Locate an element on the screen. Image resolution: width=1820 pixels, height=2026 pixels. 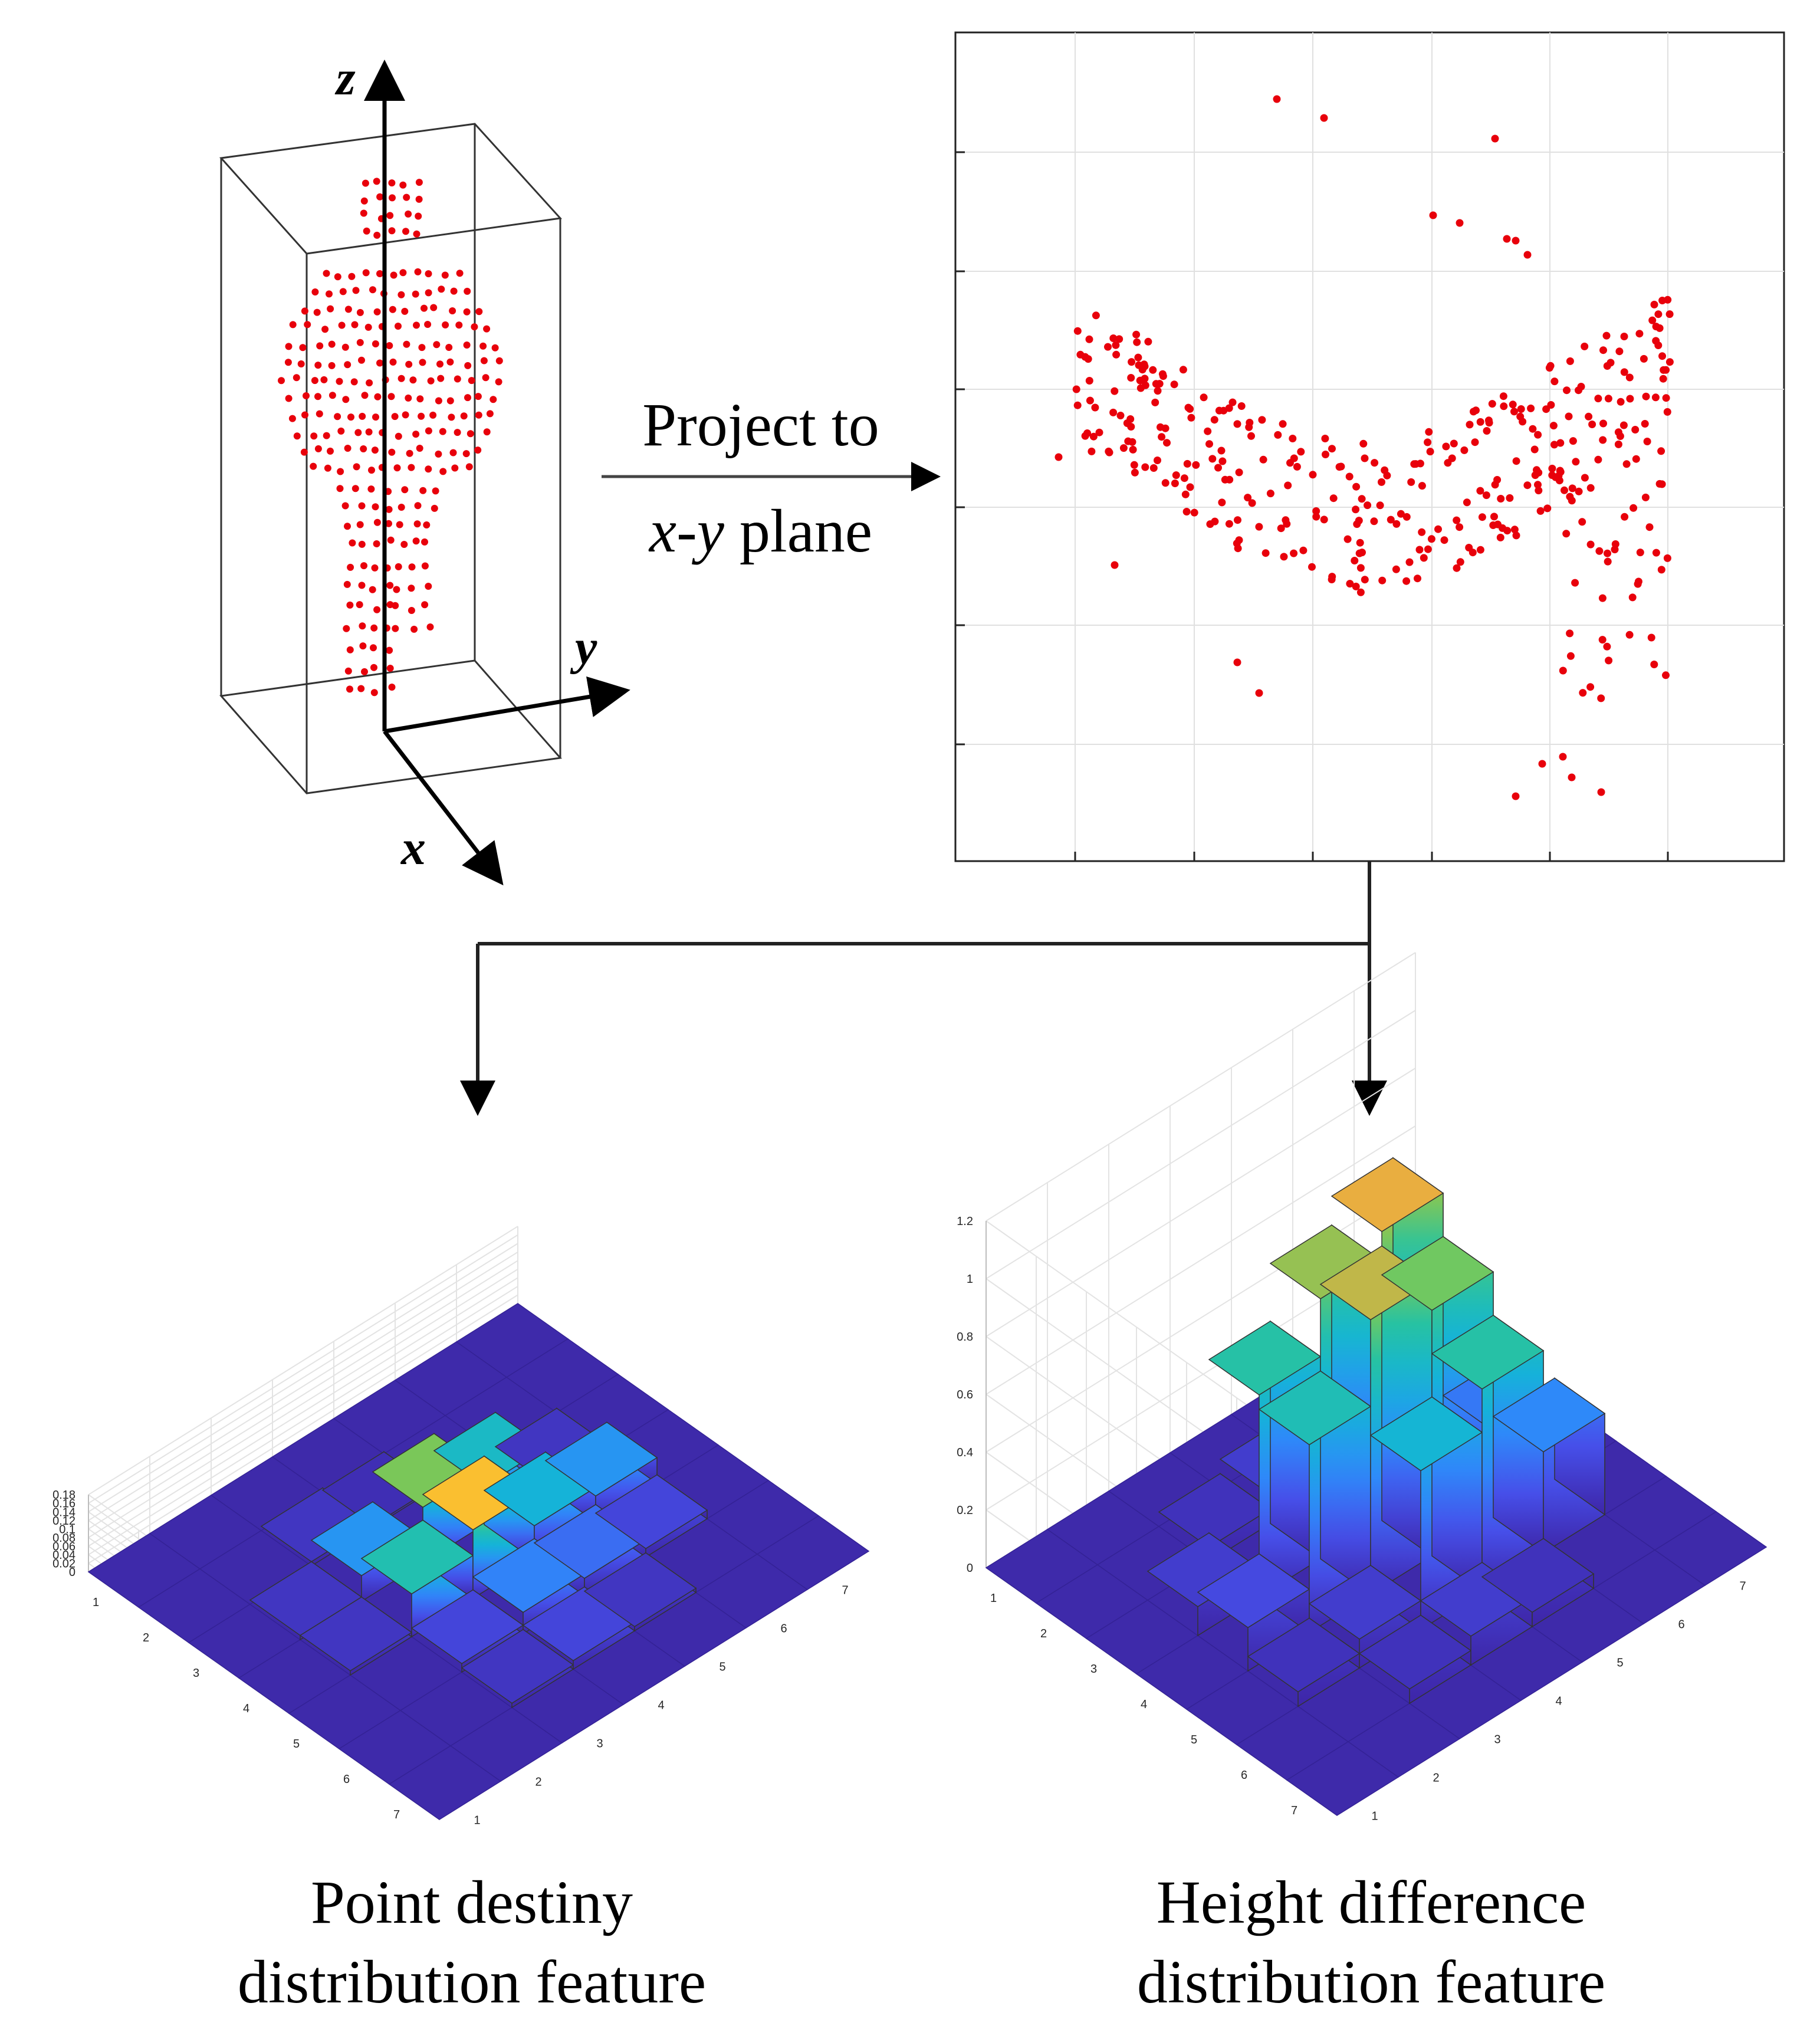
wall-gridline is located at coordinates (303, 1386).